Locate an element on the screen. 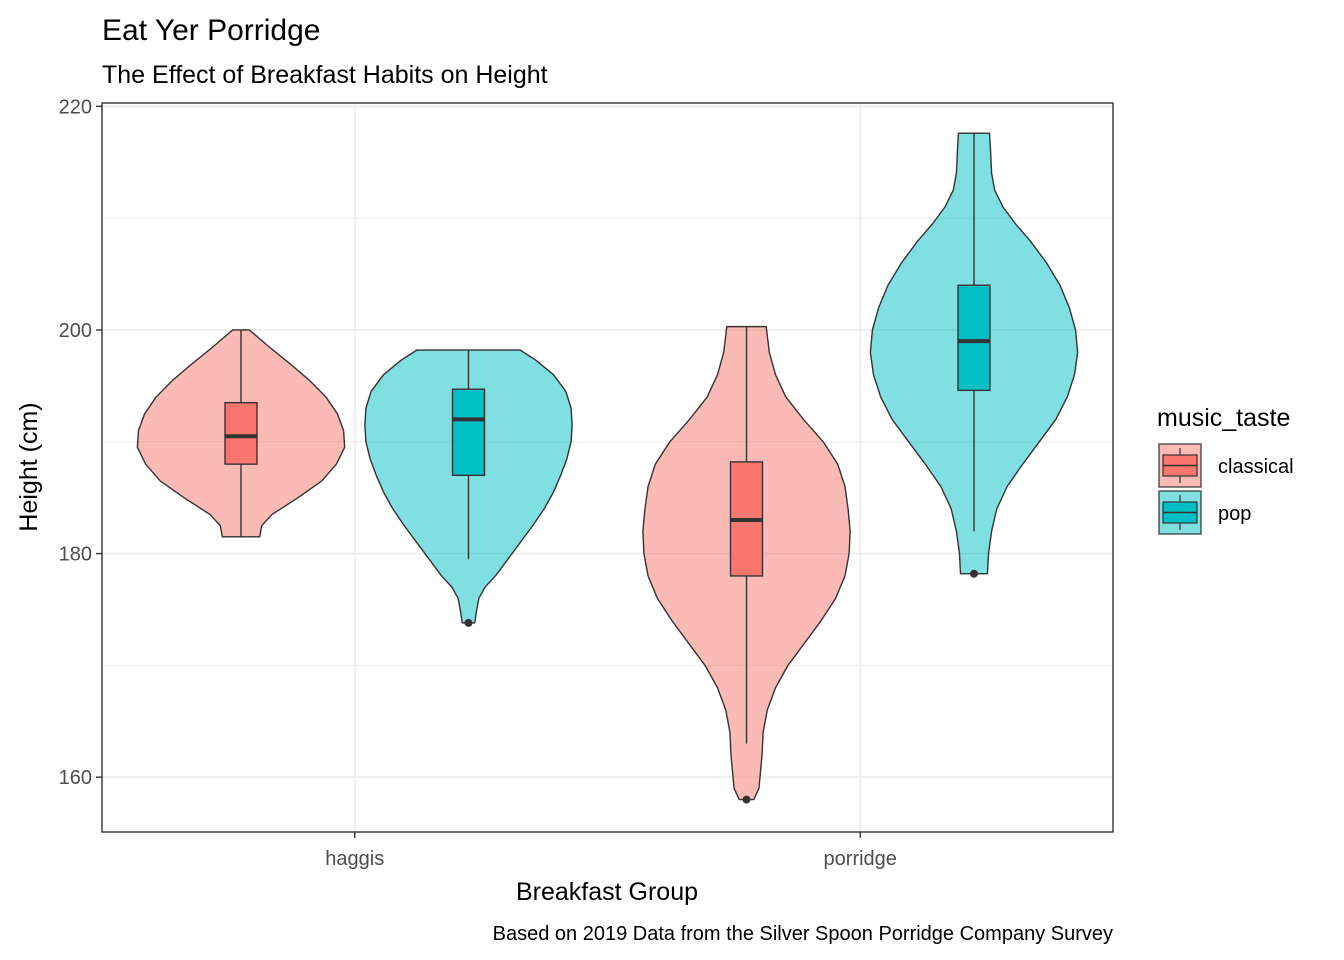  legend-title: music_taste is located at coordinates (1223, 418).